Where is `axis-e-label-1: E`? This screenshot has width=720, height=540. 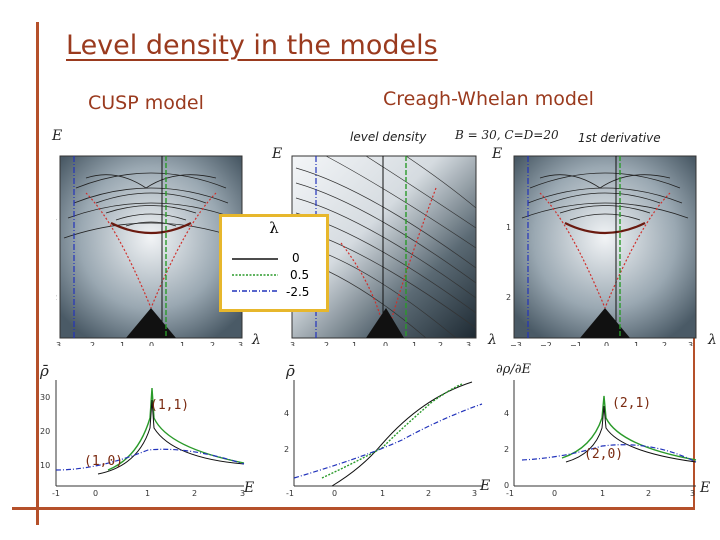
axis-e-label-1: E is located at coordinates (57, 136).